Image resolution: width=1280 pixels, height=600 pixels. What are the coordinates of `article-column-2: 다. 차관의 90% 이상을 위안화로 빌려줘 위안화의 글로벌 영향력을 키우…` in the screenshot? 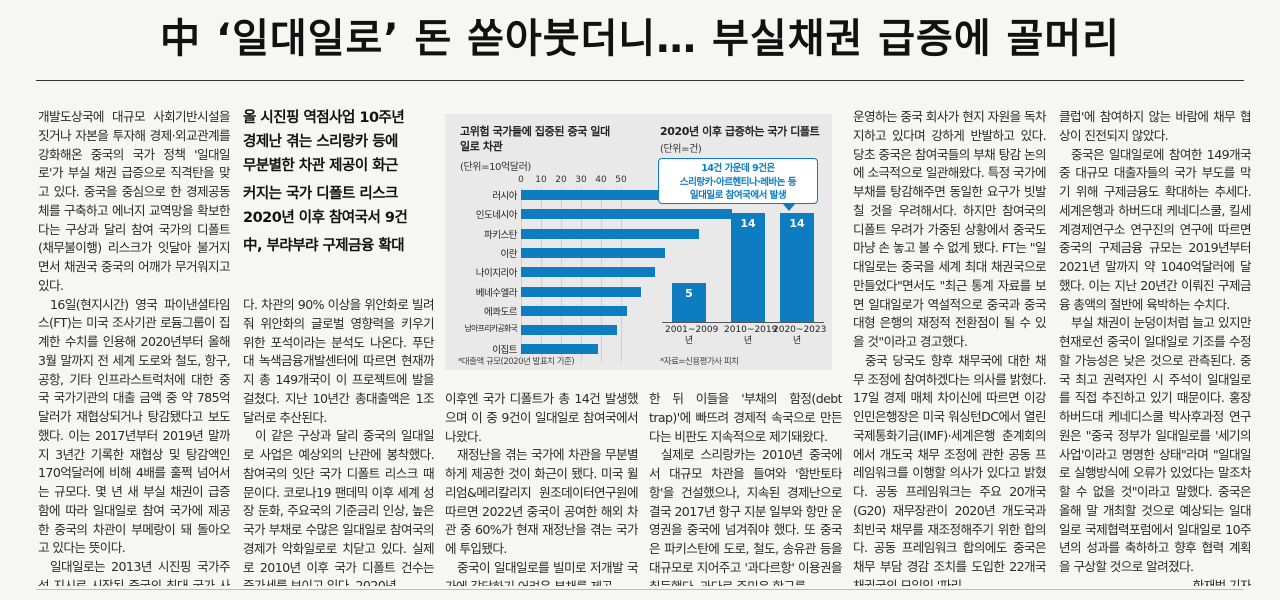 It's located at (338, 441).